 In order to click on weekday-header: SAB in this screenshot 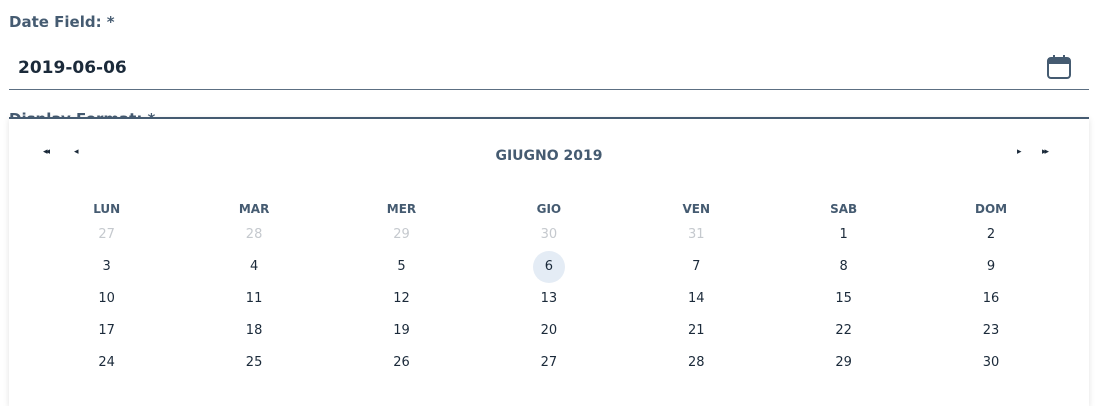, I will do `click(844, 209)`.